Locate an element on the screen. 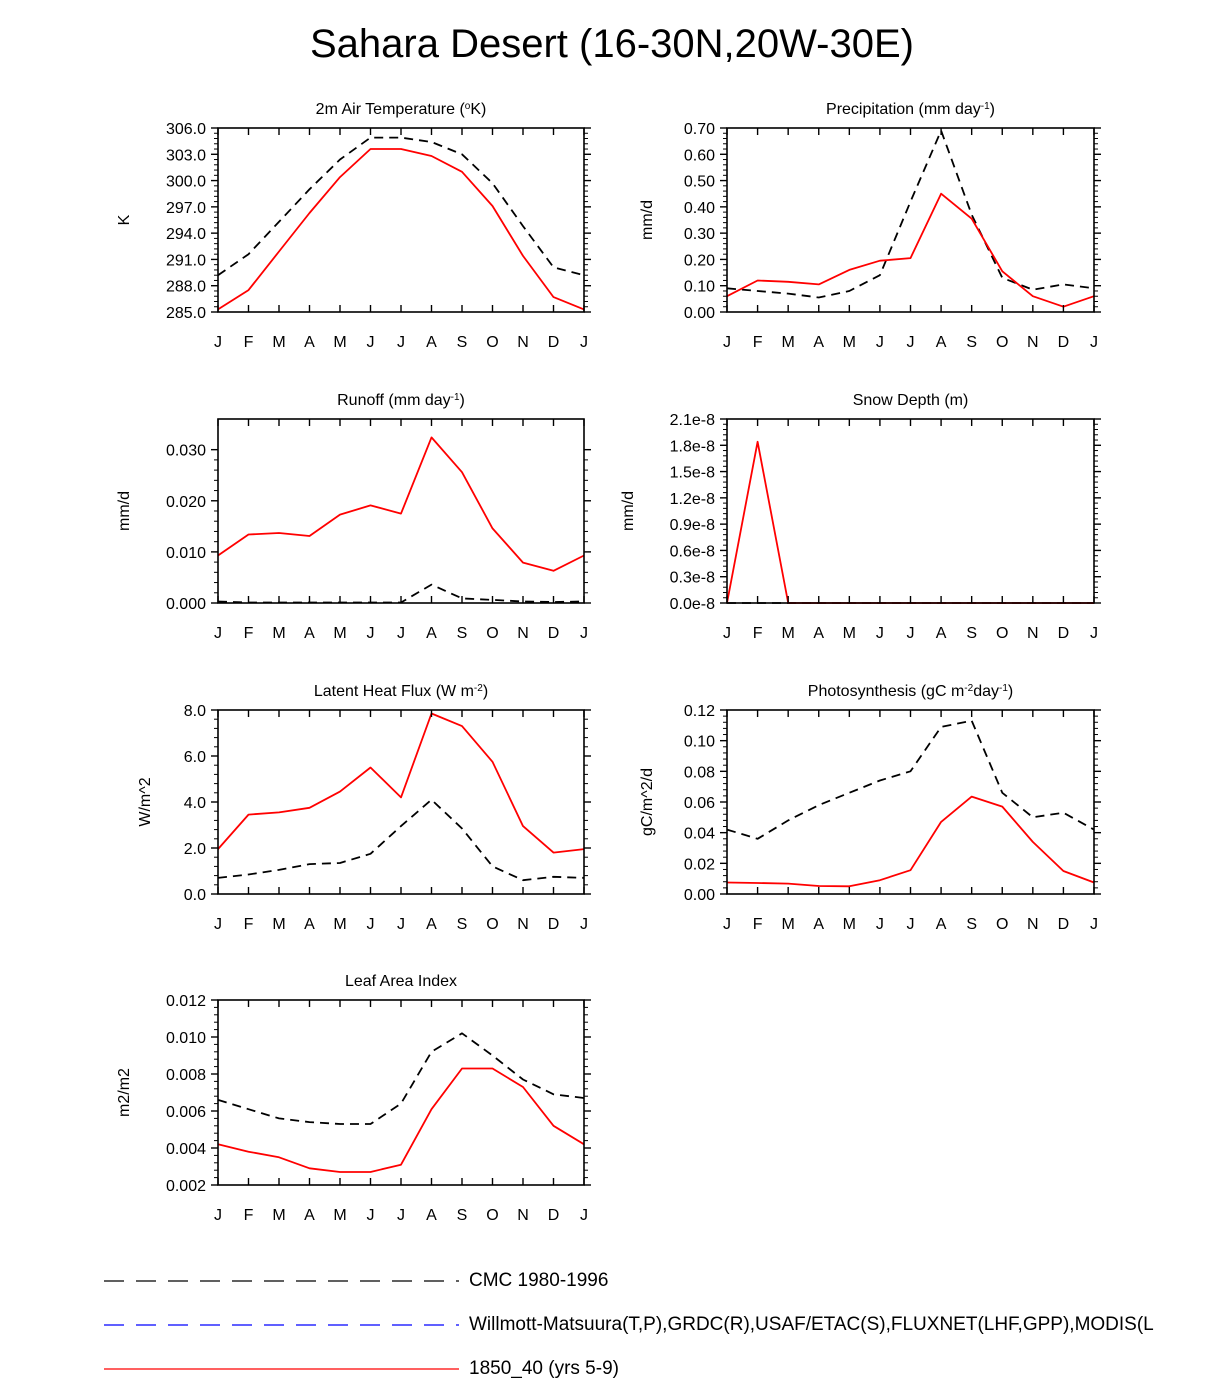  y-tick-label: 0.030 is located at coordinates (186, 451).